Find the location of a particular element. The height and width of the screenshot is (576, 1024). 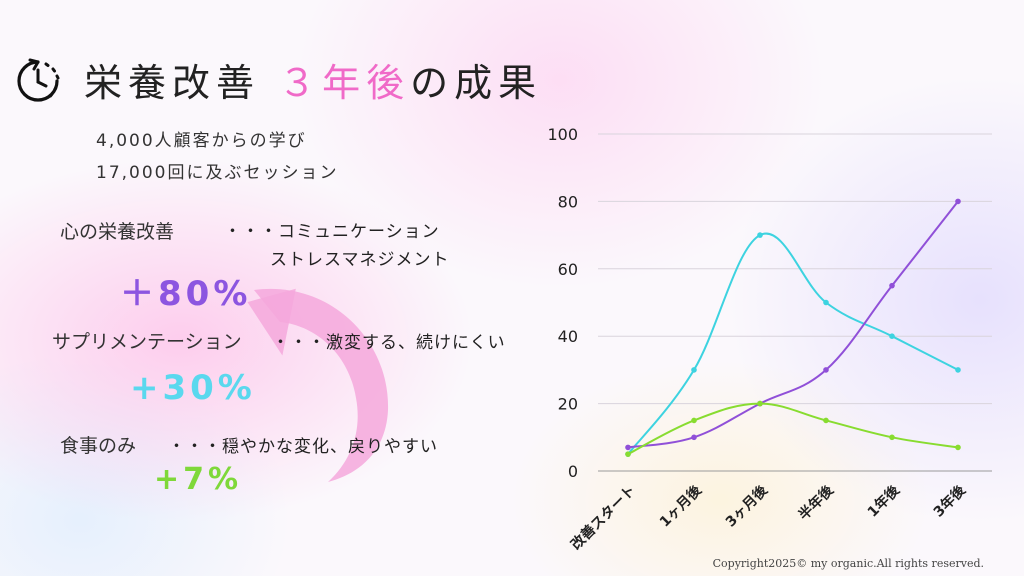

y-tick-label: 20 is located at coordinates (568, 404).